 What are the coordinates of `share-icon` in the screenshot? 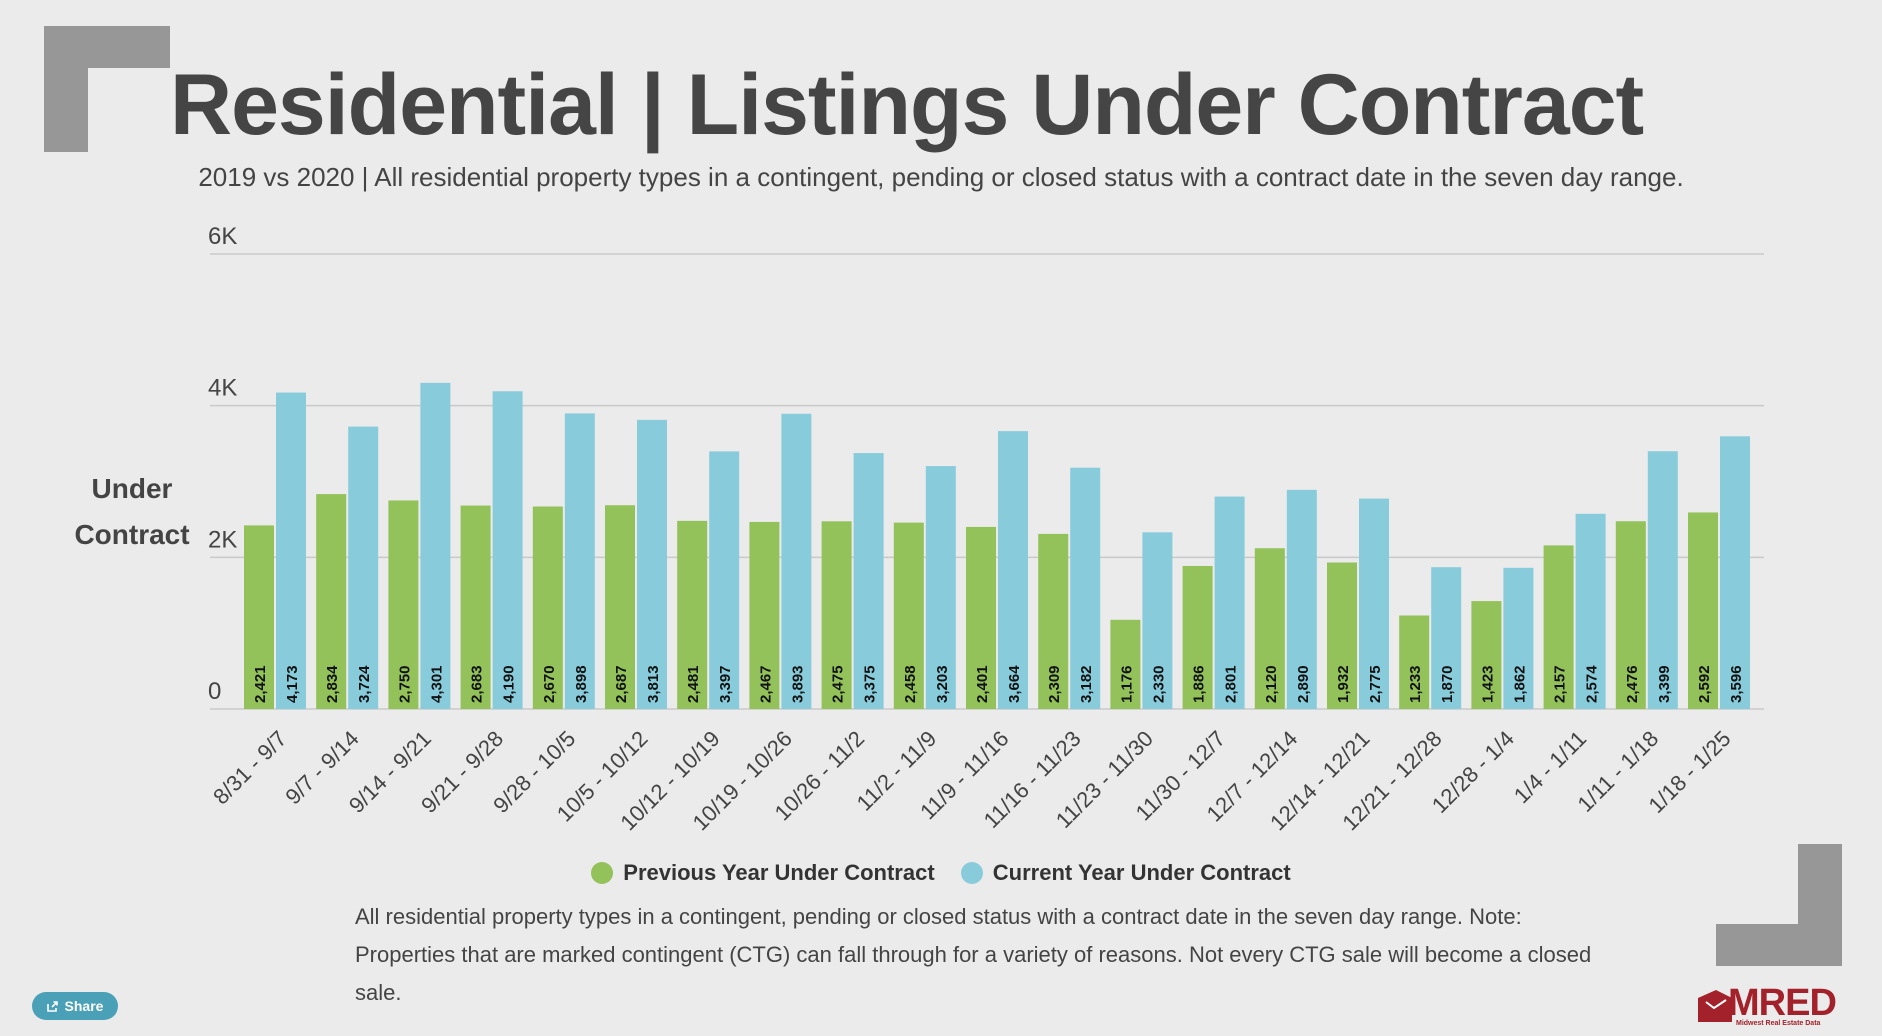 It's located at (52, 1006).